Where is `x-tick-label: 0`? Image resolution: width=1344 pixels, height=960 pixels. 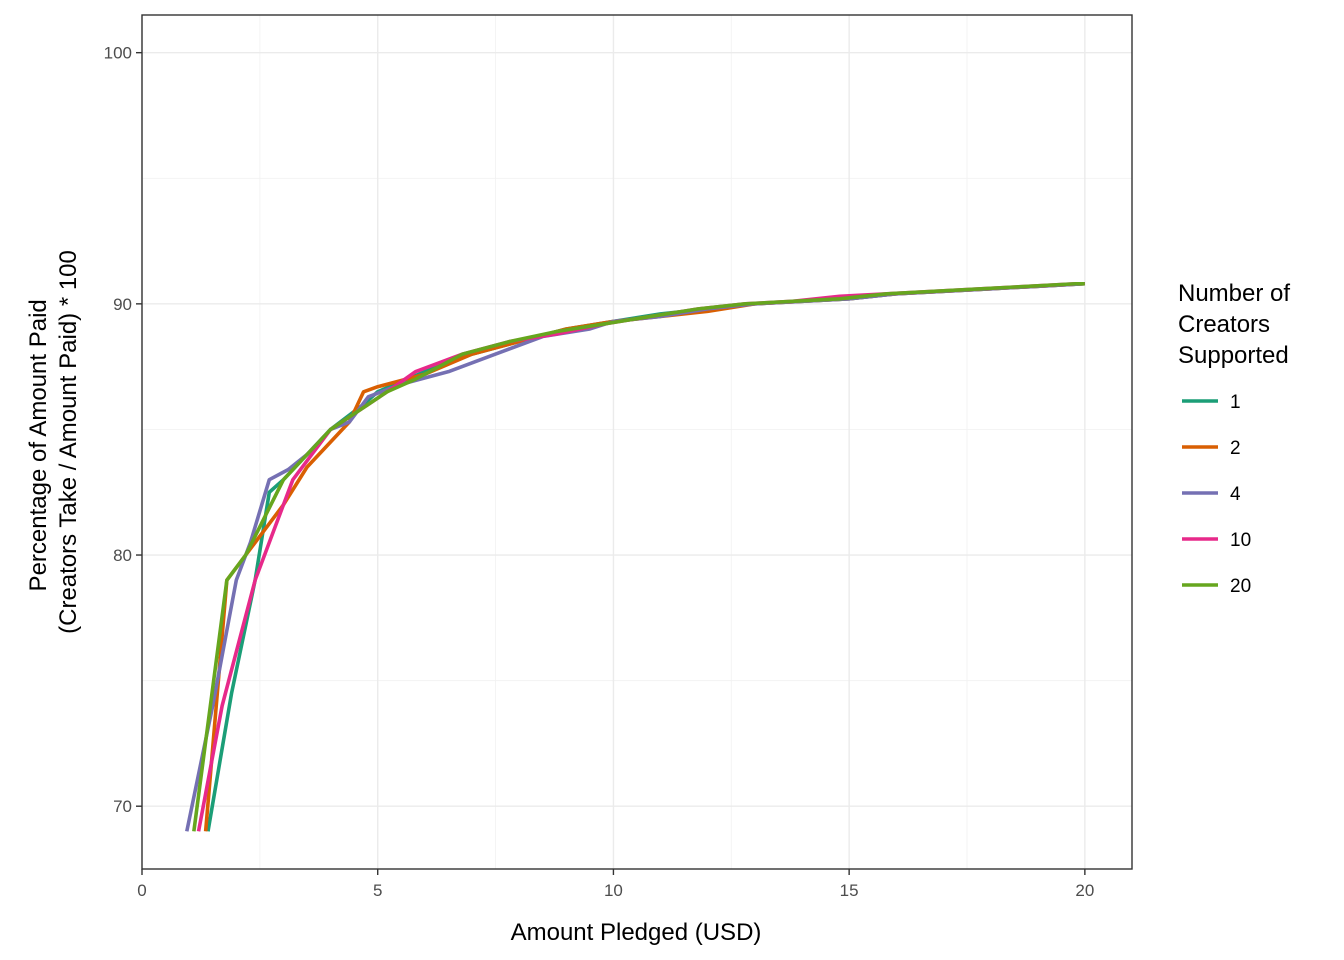 x-tick-label: 0 is located at coordinates (141, 890).